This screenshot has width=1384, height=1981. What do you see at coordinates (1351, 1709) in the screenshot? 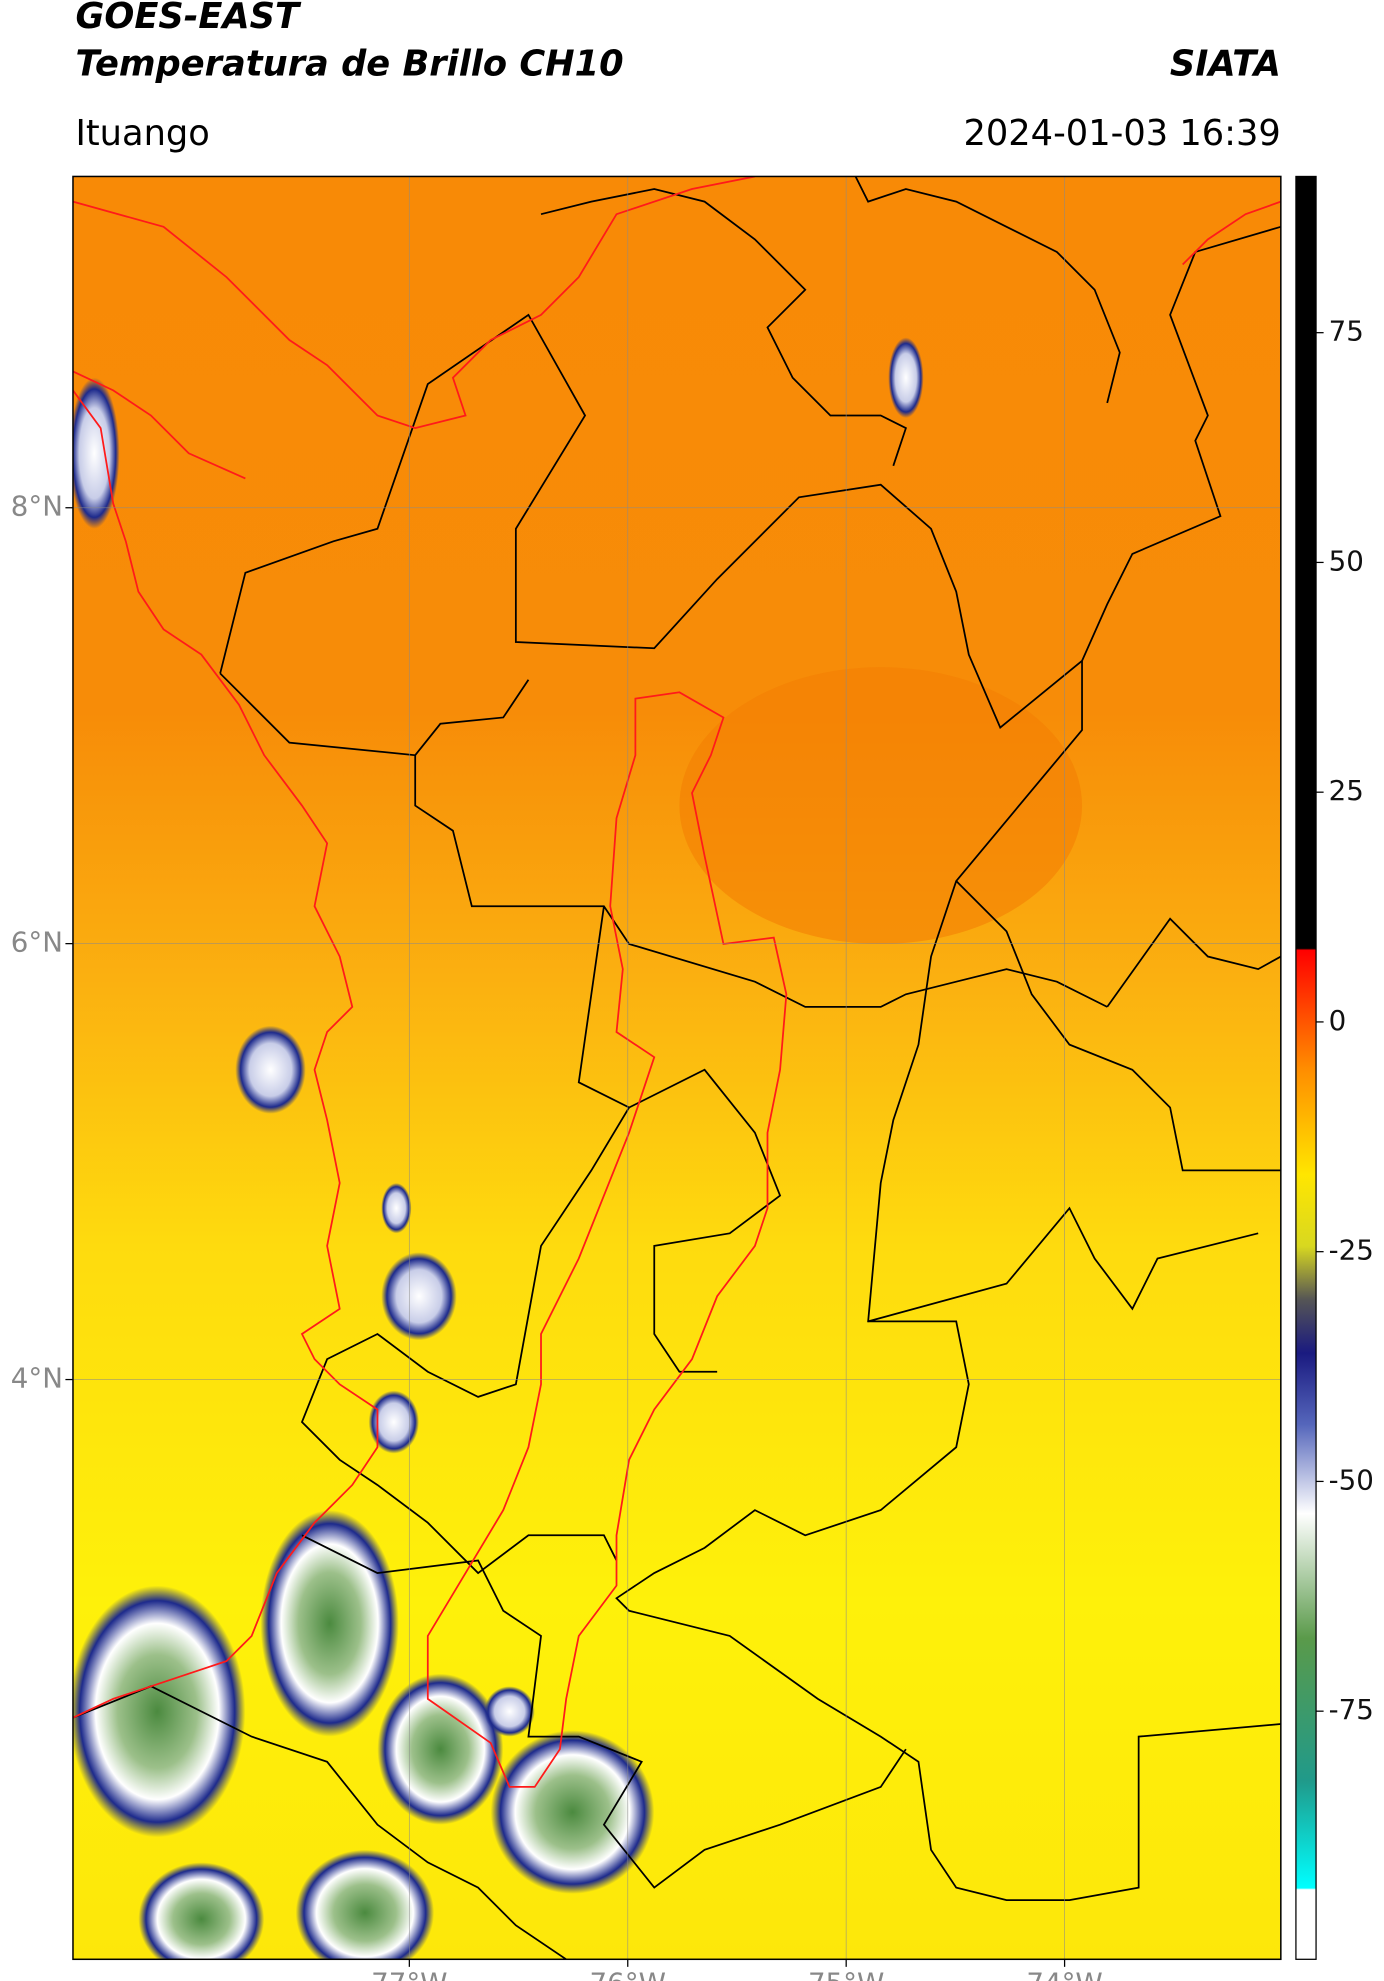
I see `colorbar-label: -75` at bounding box center [1351, 1709].